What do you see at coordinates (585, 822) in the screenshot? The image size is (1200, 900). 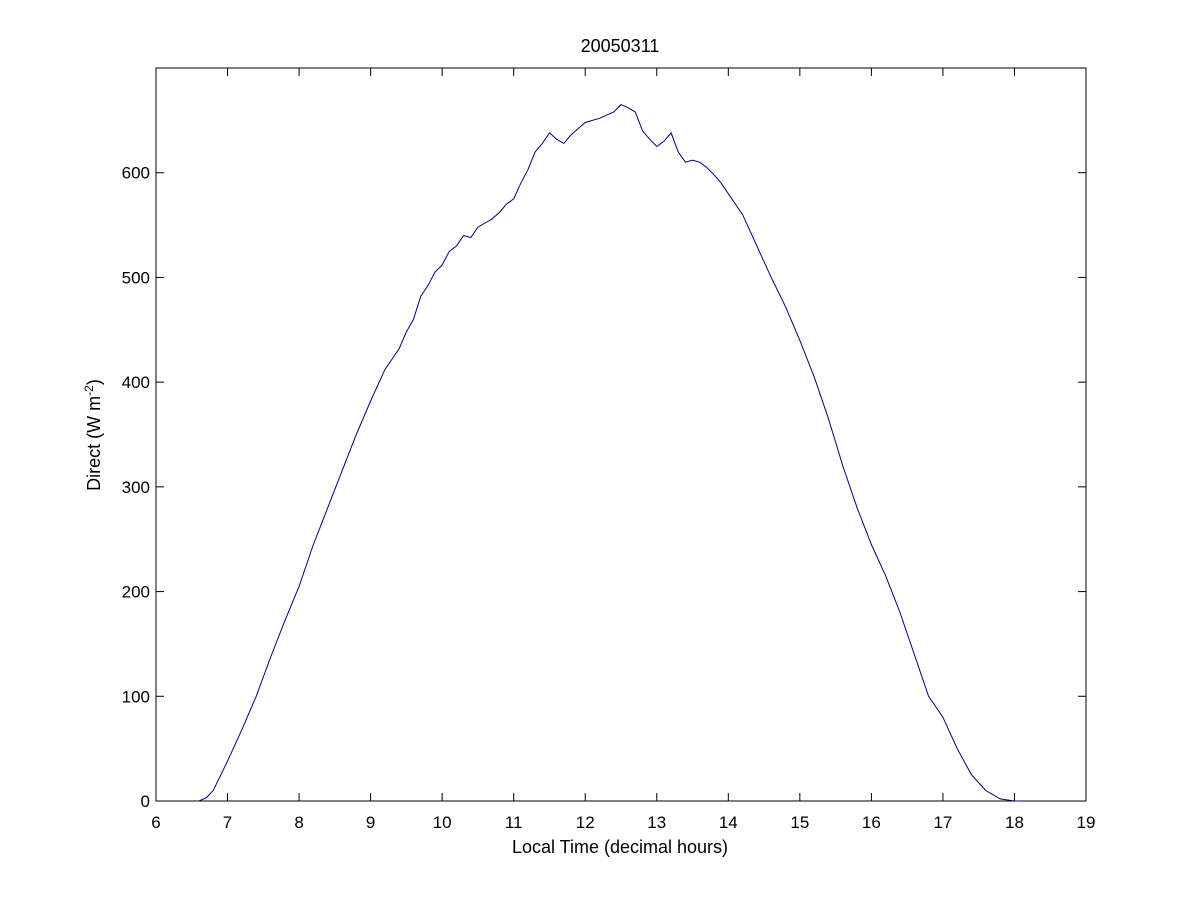 I see `x-tick-label-6: 12` at bounding box center [585, 822].